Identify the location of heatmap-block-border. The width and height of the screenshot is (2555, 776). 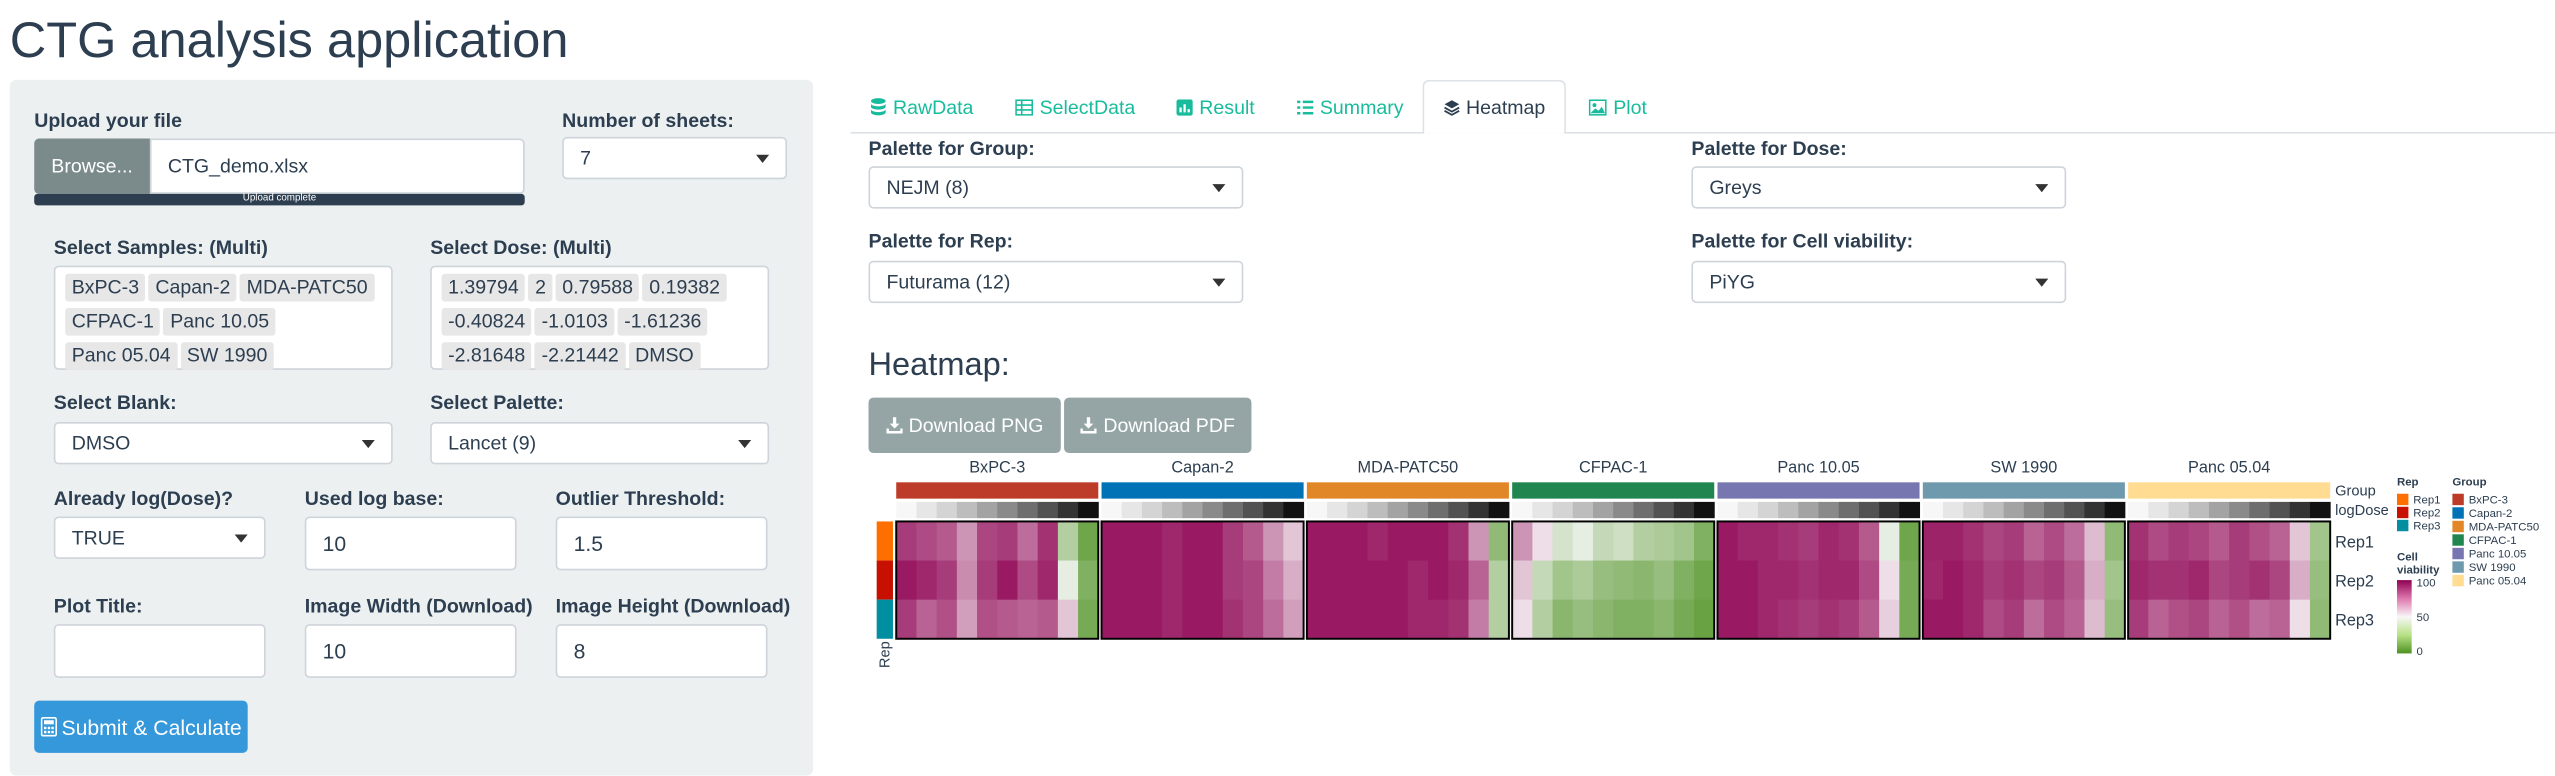
(1613, 580).